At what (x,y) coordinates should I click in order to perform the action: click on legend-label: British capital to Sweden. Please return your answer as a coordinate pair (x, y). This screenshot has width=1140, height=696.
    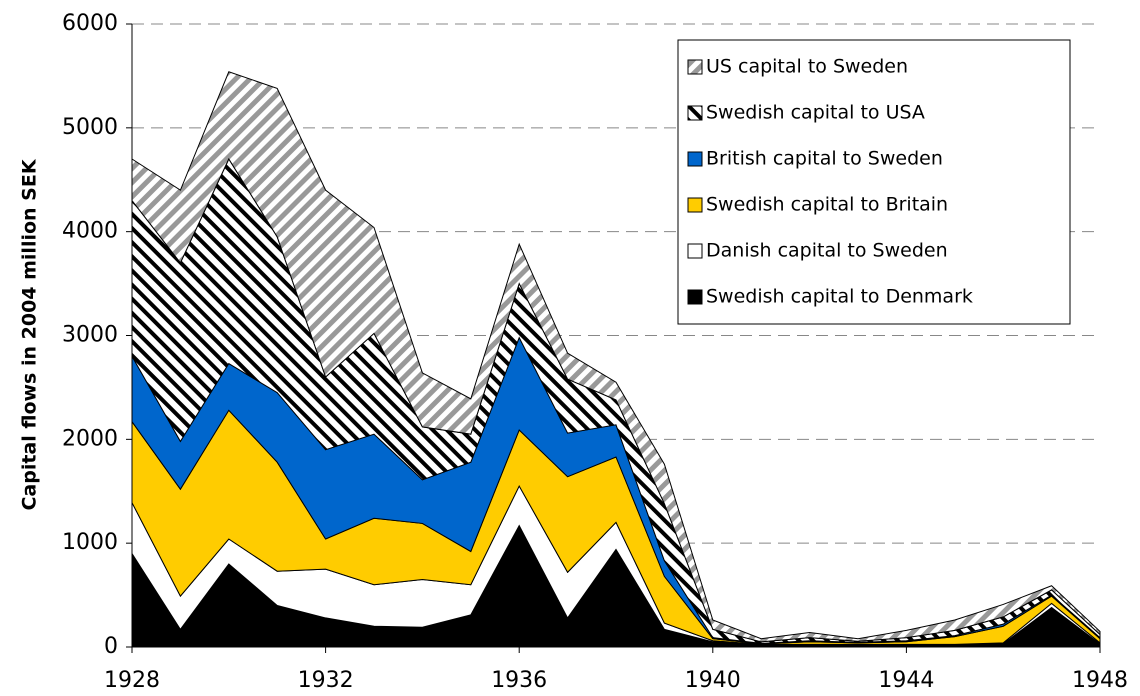
    Looking at the image, I should click on (824, 159).